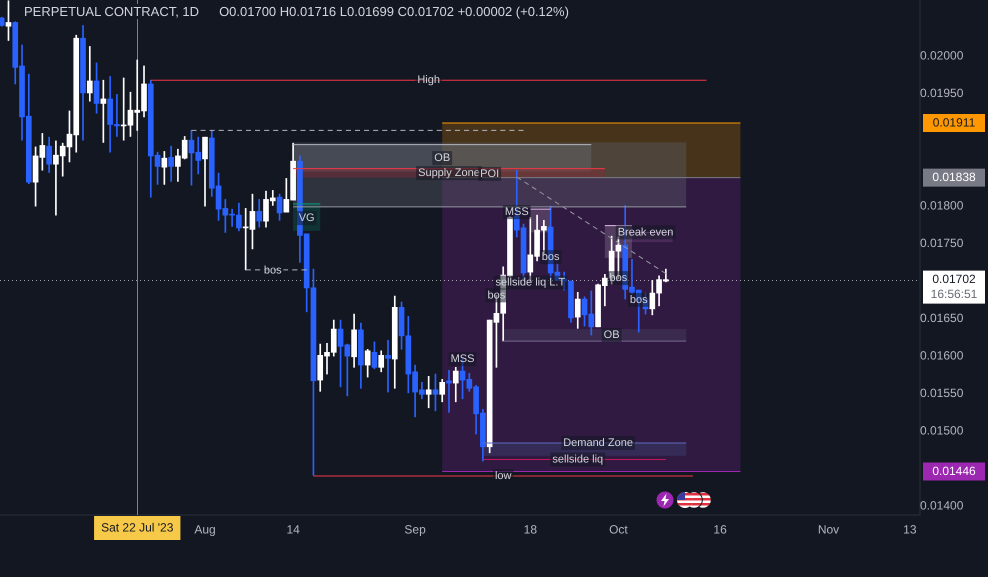  What do you see at coordinates (598, 443) in the screenshot?
I see `annotation: Demand Zone` at bounding box center [598, 443].